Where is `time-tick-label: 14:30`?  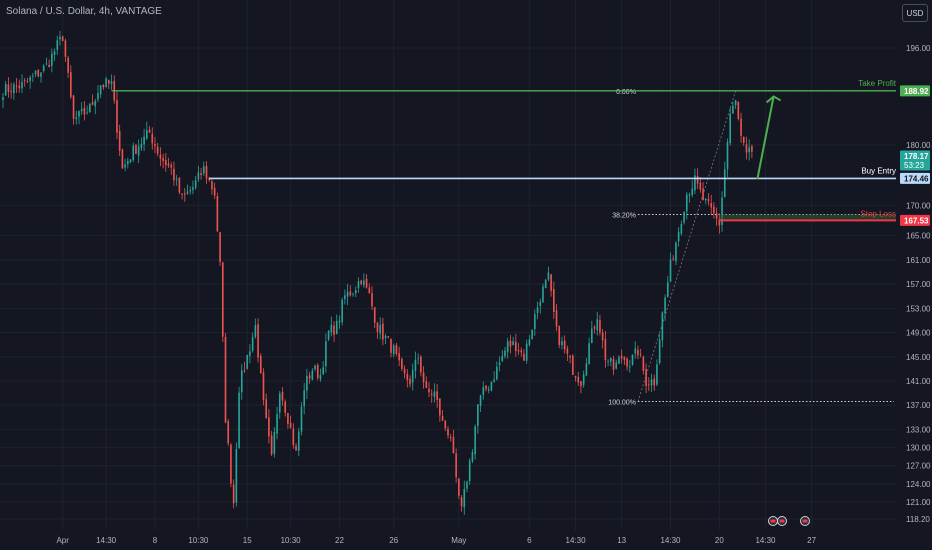 time-tick-label: 14:30 is located at coordinates (576, 540).